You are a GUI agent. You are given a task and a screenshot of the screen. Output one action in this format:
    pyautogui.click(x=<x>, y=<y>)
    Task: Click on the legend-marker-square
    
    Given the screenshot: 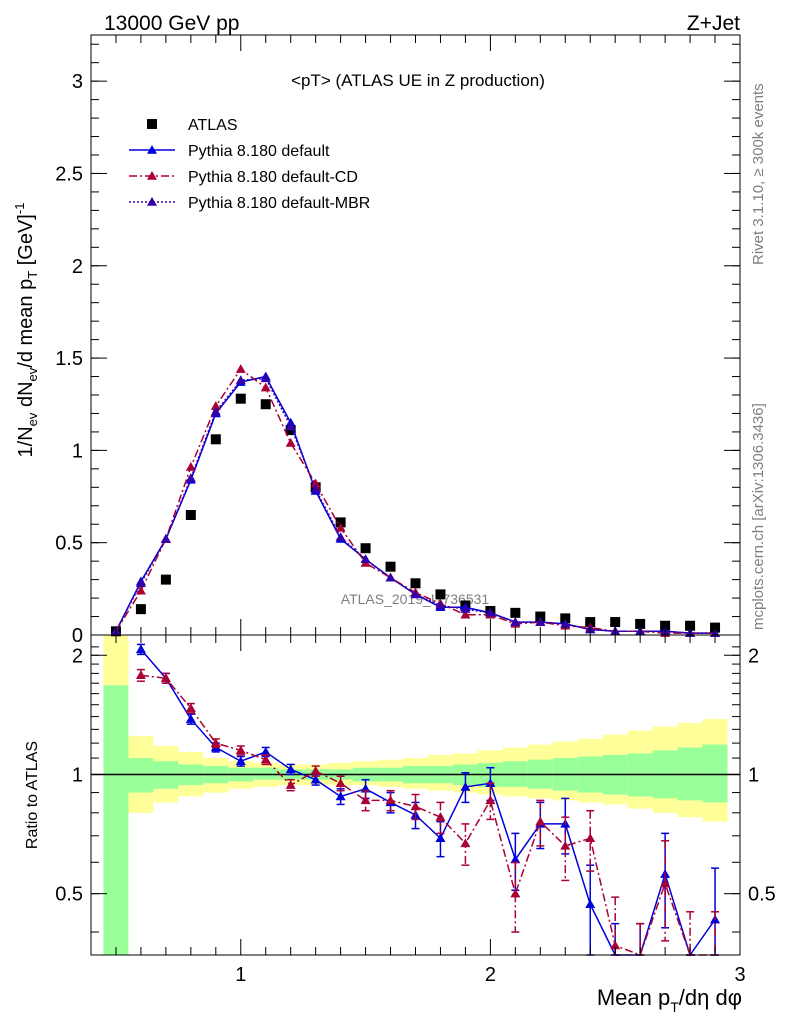 What is the action you would take?
    pyautogui.click(x=152, y=124)
    